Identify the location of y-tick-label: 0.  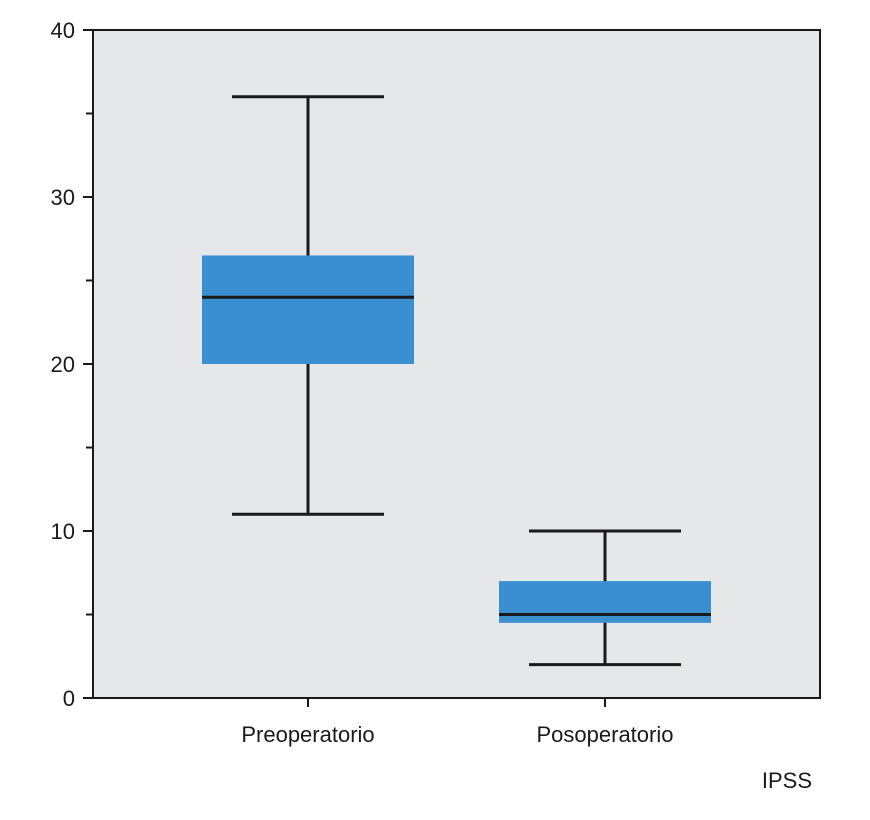
(69, 698).